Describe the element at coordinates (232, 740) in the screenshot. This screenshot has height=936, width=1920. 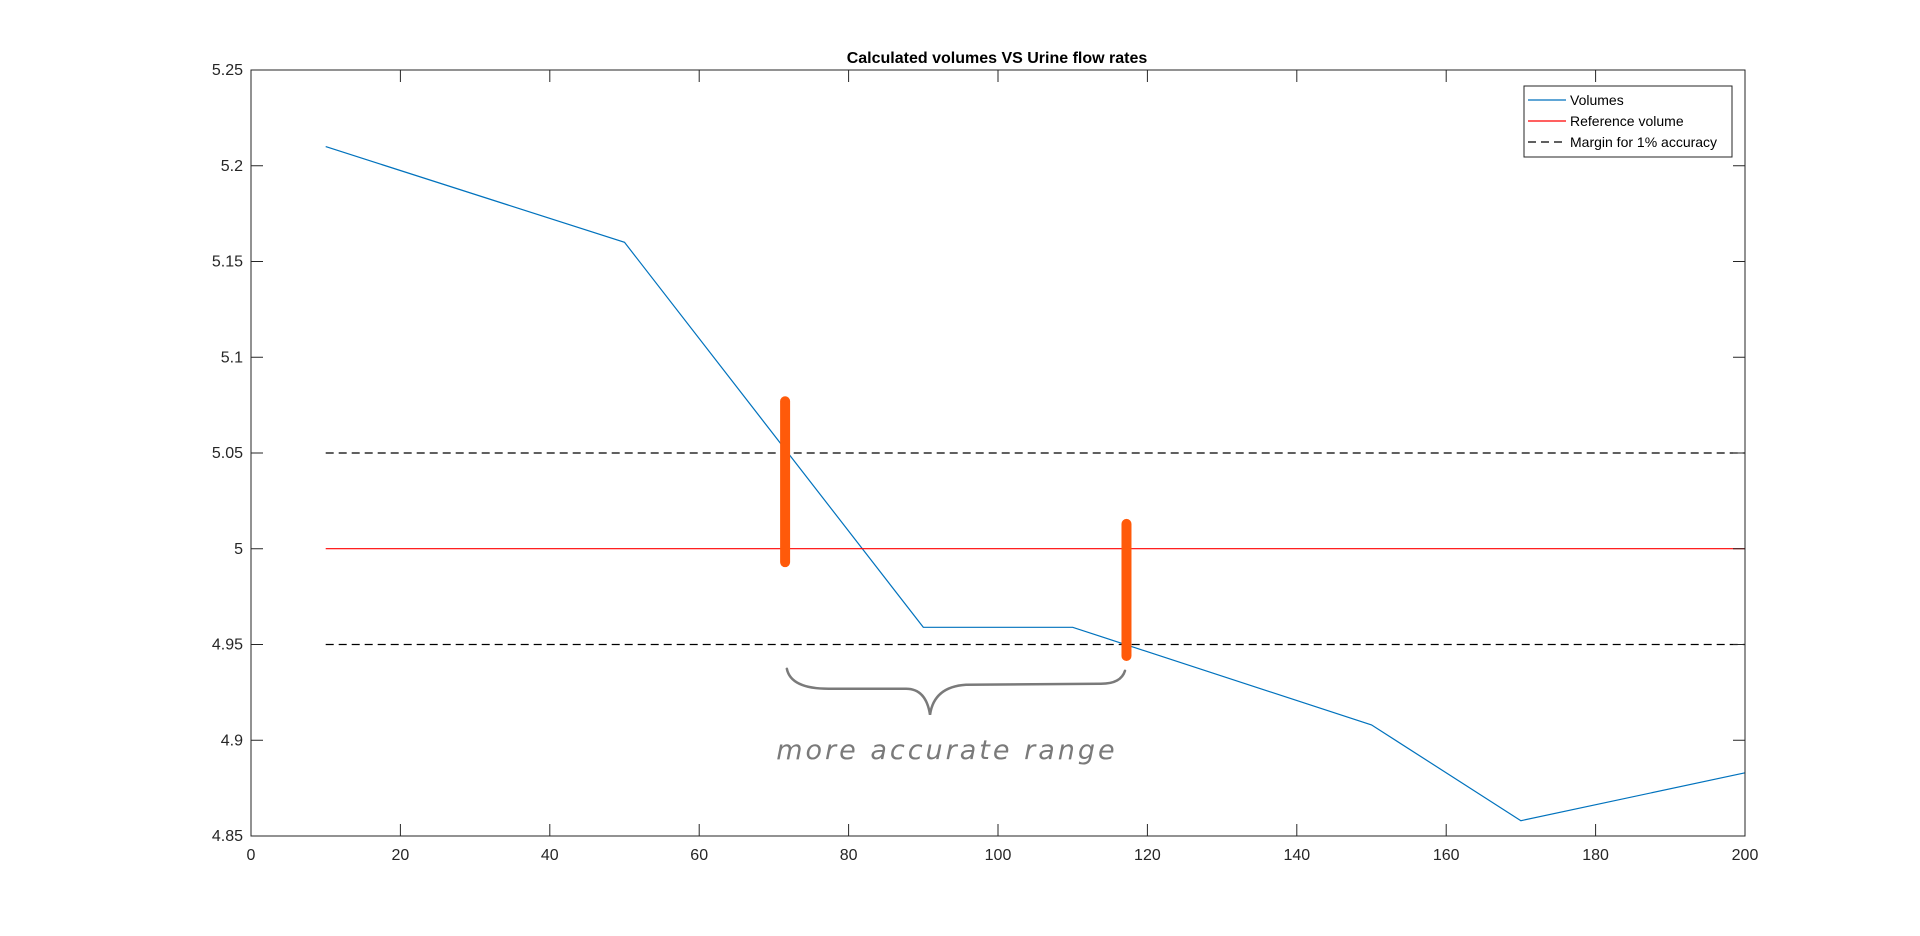
I see `y-tick-label: 4.9` at that location.